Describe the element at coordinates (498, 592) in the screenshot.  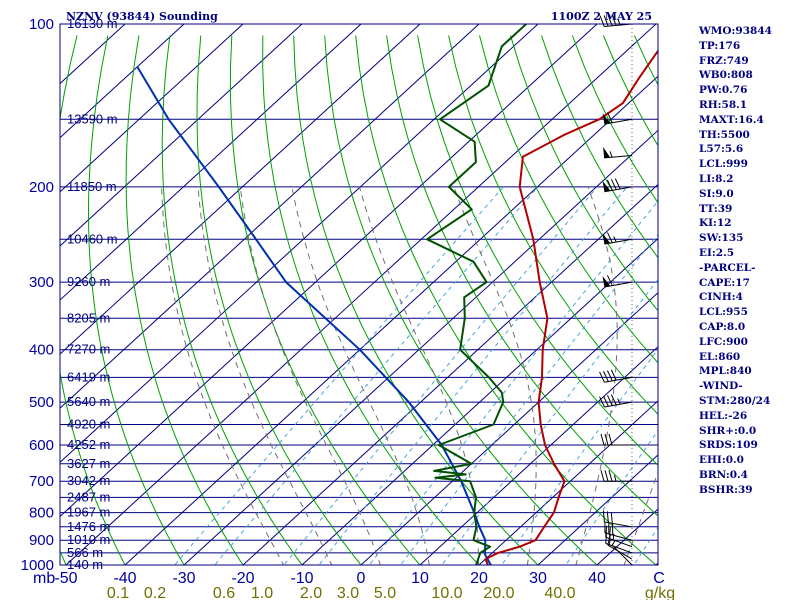
I see `mixing-ratio-tick-label: 20.0` at that location.